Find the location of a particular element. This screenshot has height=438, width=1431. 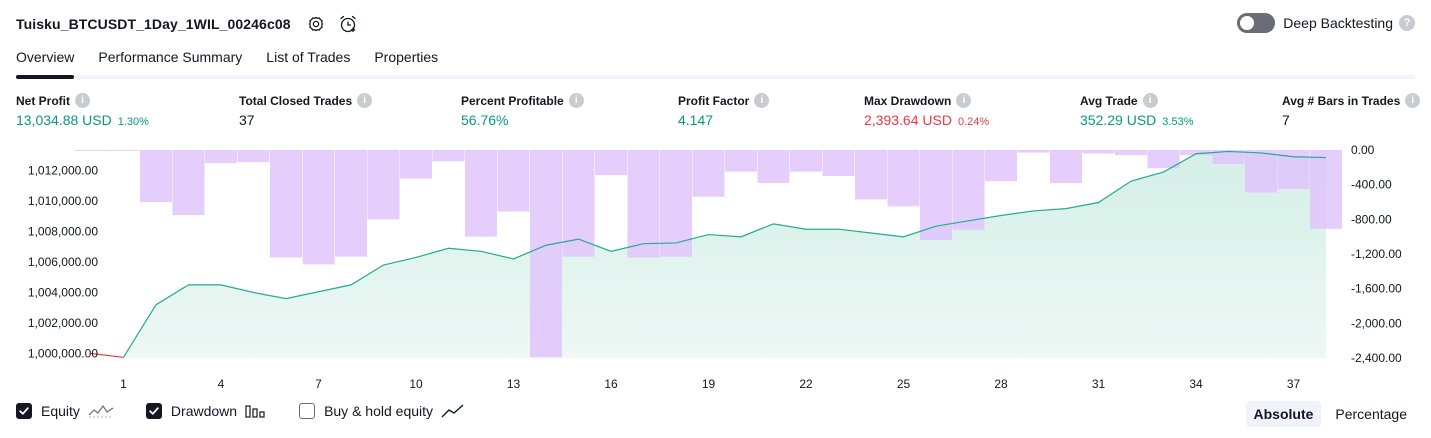

help-icon: ? is located at coordinates (1407, 23).